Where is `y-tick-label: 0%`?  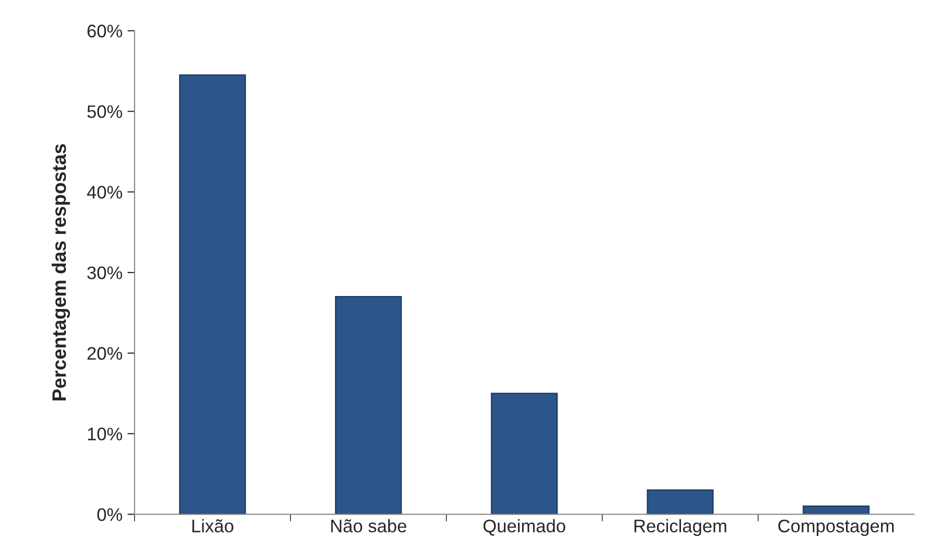
y-tick-label: 0% is located at coordinates (109, 514).